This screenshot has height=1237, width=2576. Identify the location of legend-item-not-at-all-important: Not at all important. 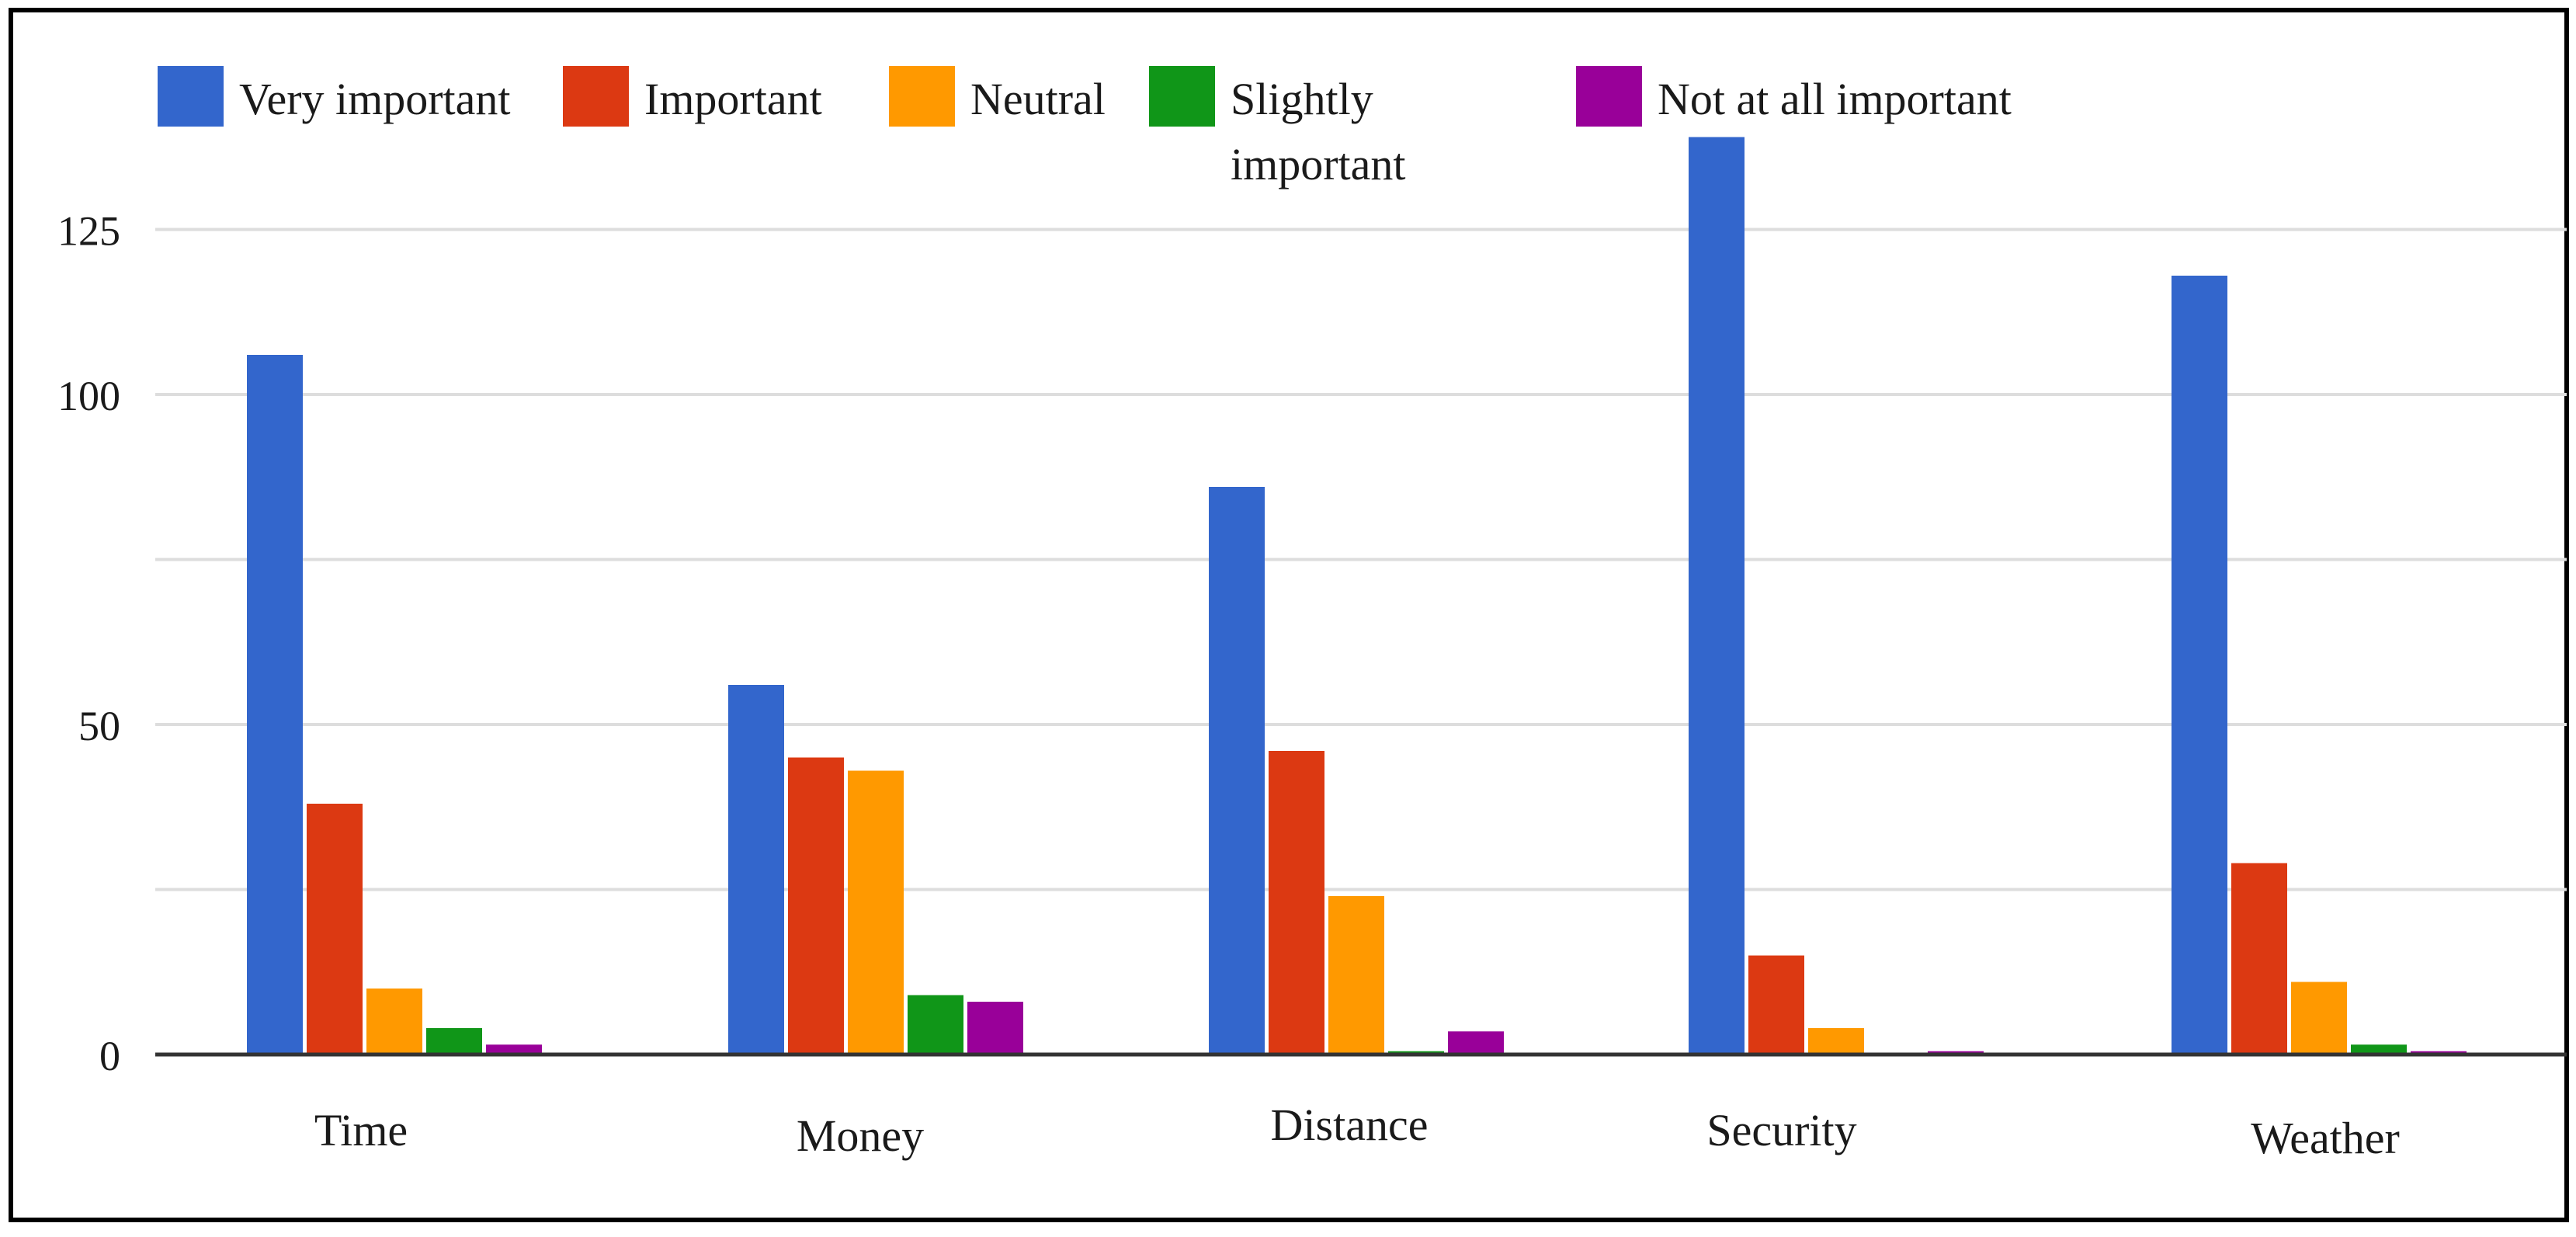
(1794, 96).